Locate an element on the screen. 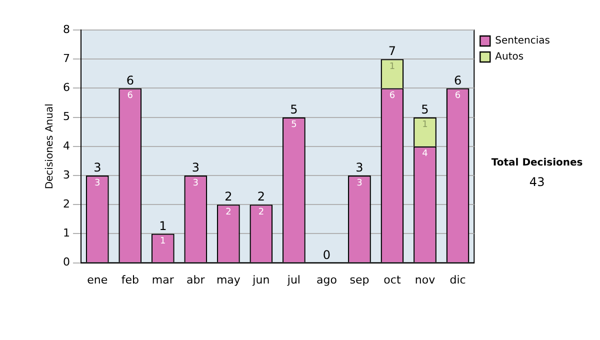  x-tick-label: feb is located at coordinates (130, 279).